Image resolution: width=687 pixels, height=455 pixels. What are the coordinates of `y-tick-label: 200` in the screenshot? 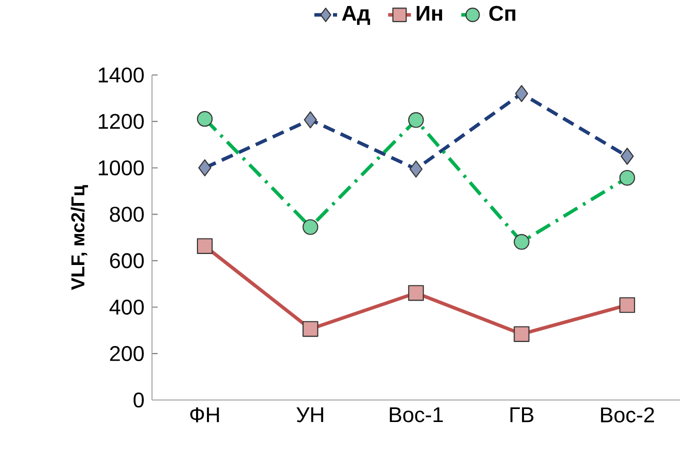 It's located at (127, 354).